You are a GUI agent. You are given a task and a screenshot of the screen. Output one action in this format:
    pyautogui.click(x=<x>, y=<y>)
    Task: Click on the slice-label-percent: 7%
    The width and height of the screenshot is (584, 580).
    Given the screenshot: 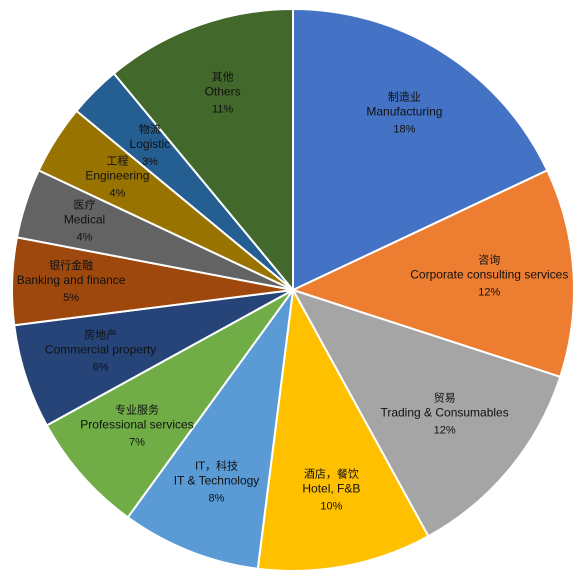 What is the action you would take?
    pyautogui.click(x=137, y=443)
    